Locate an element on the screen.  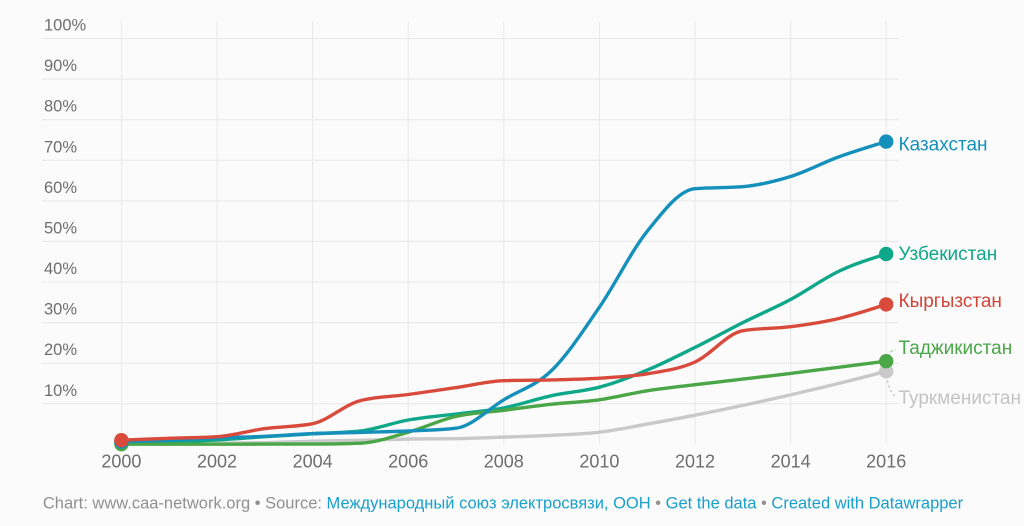
svg-text: 2008 is located at coordinates (504, 462).